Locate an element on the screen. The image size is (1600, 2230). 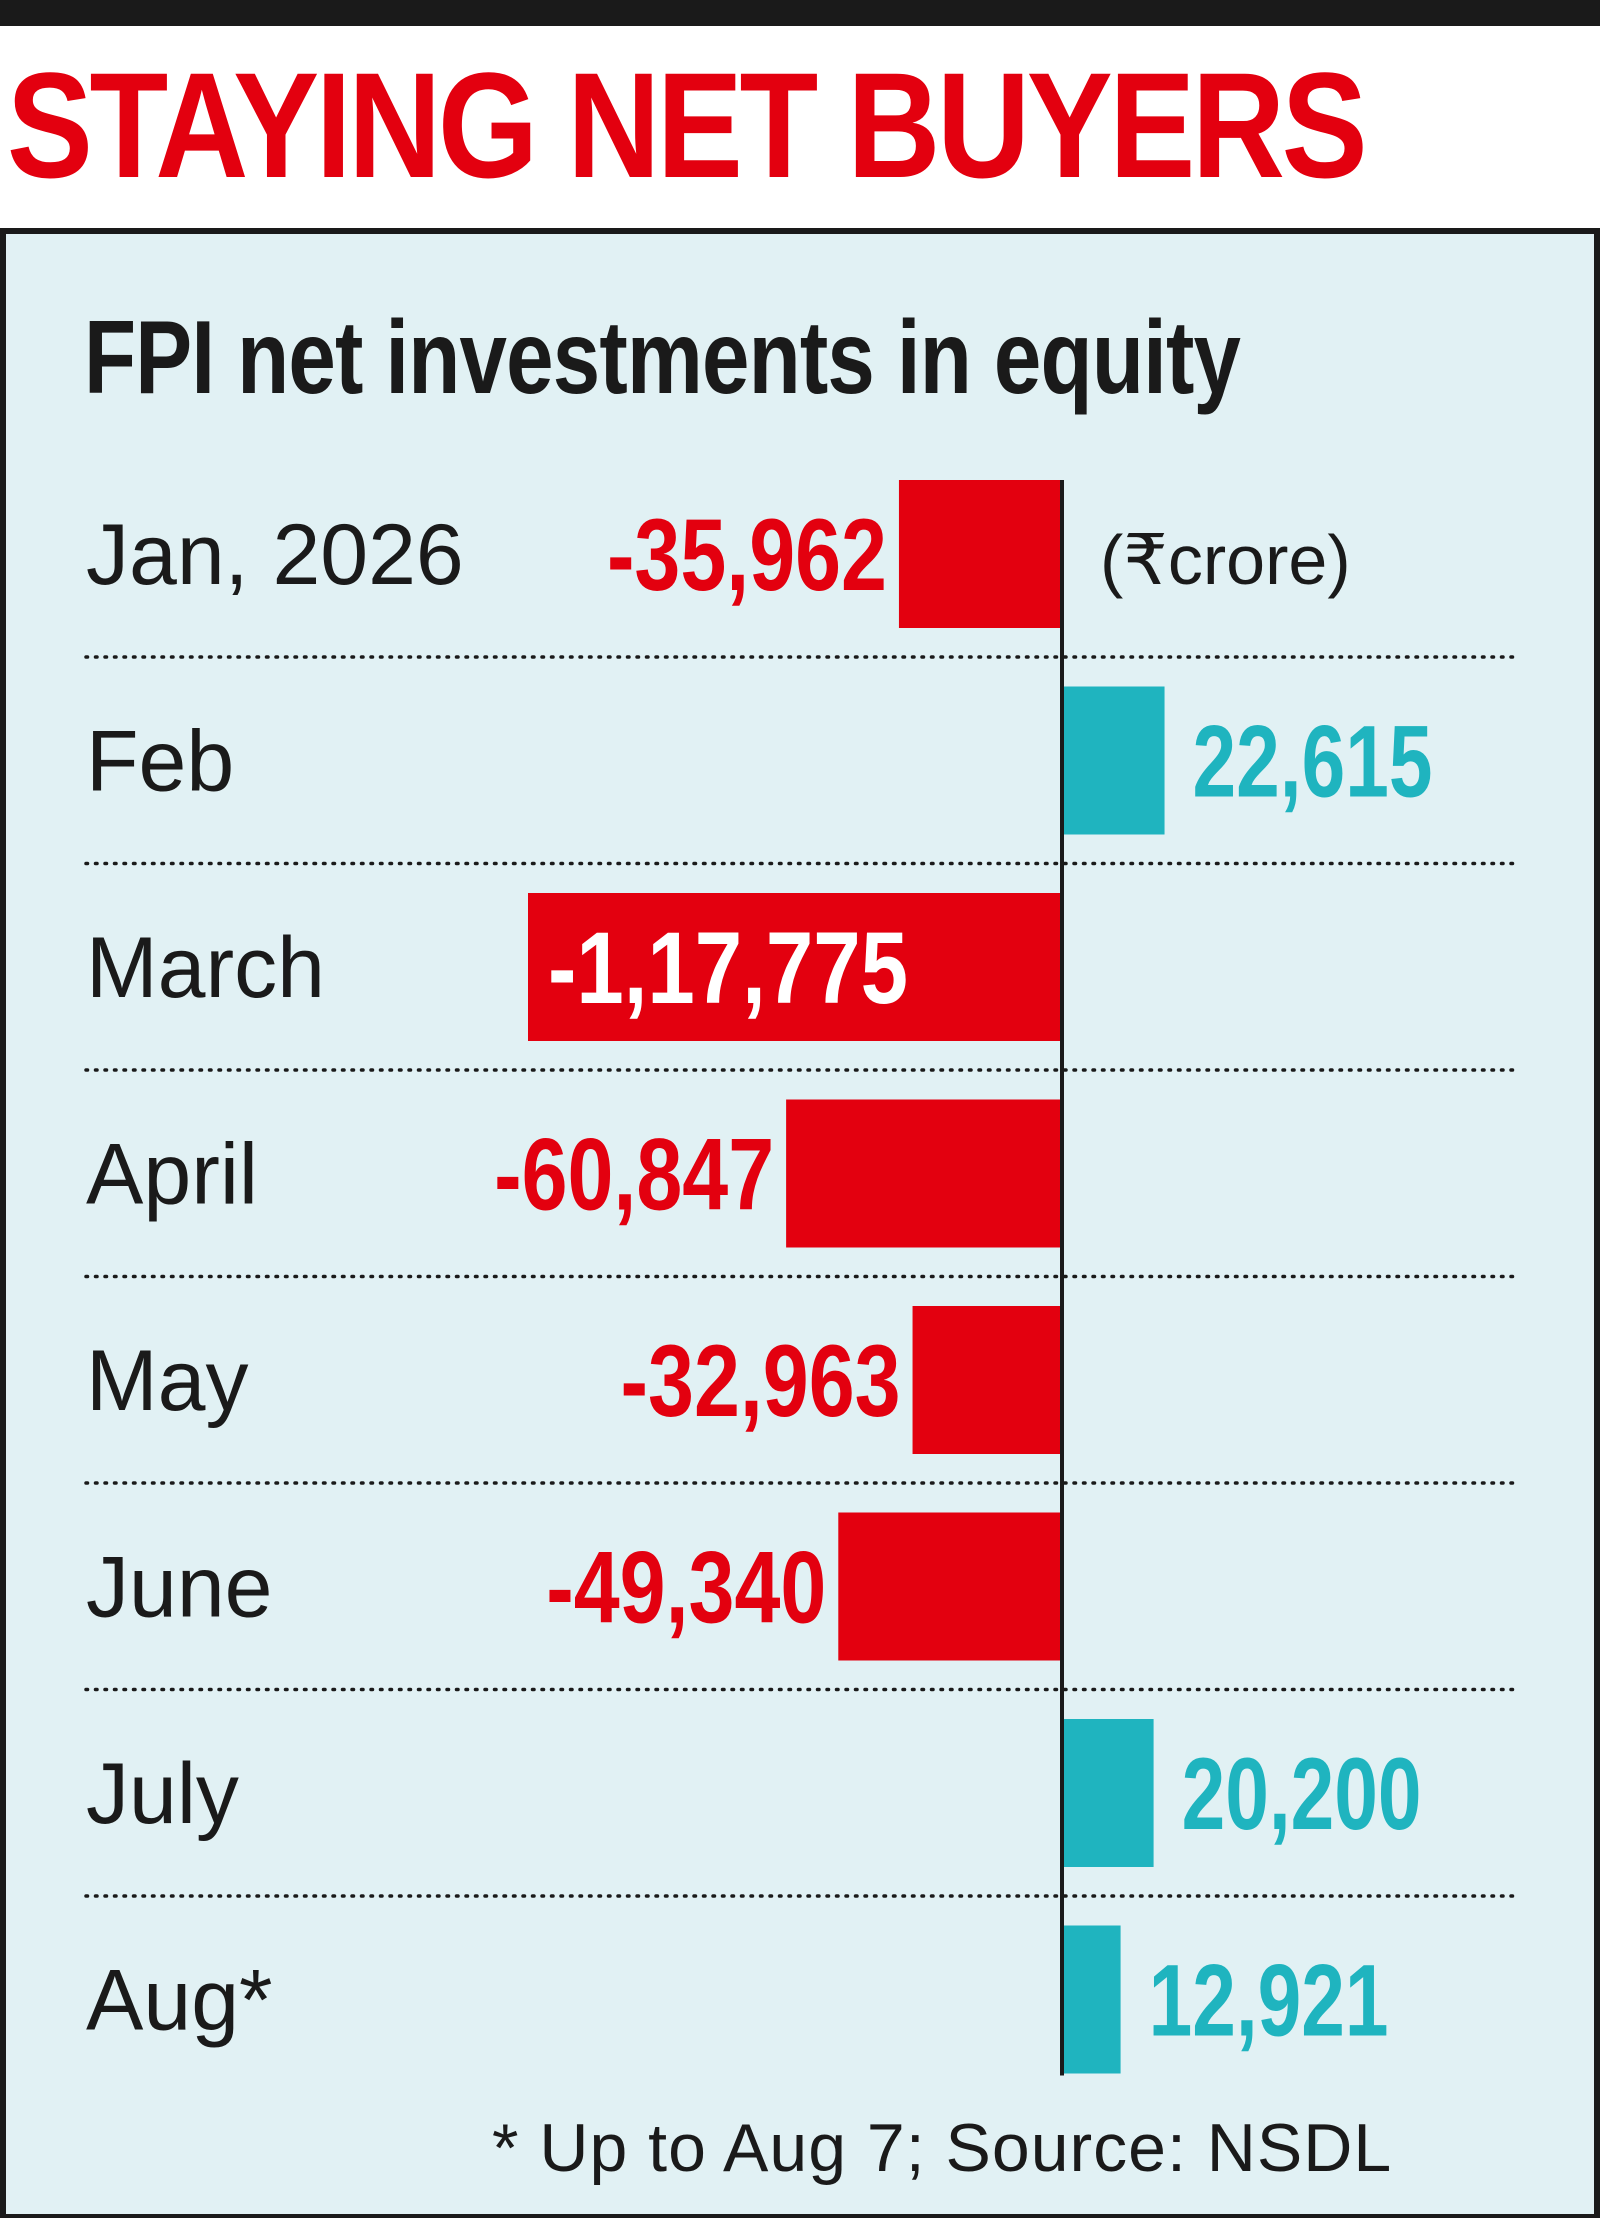
month-label: Feb is located at coordinates (160, 762).